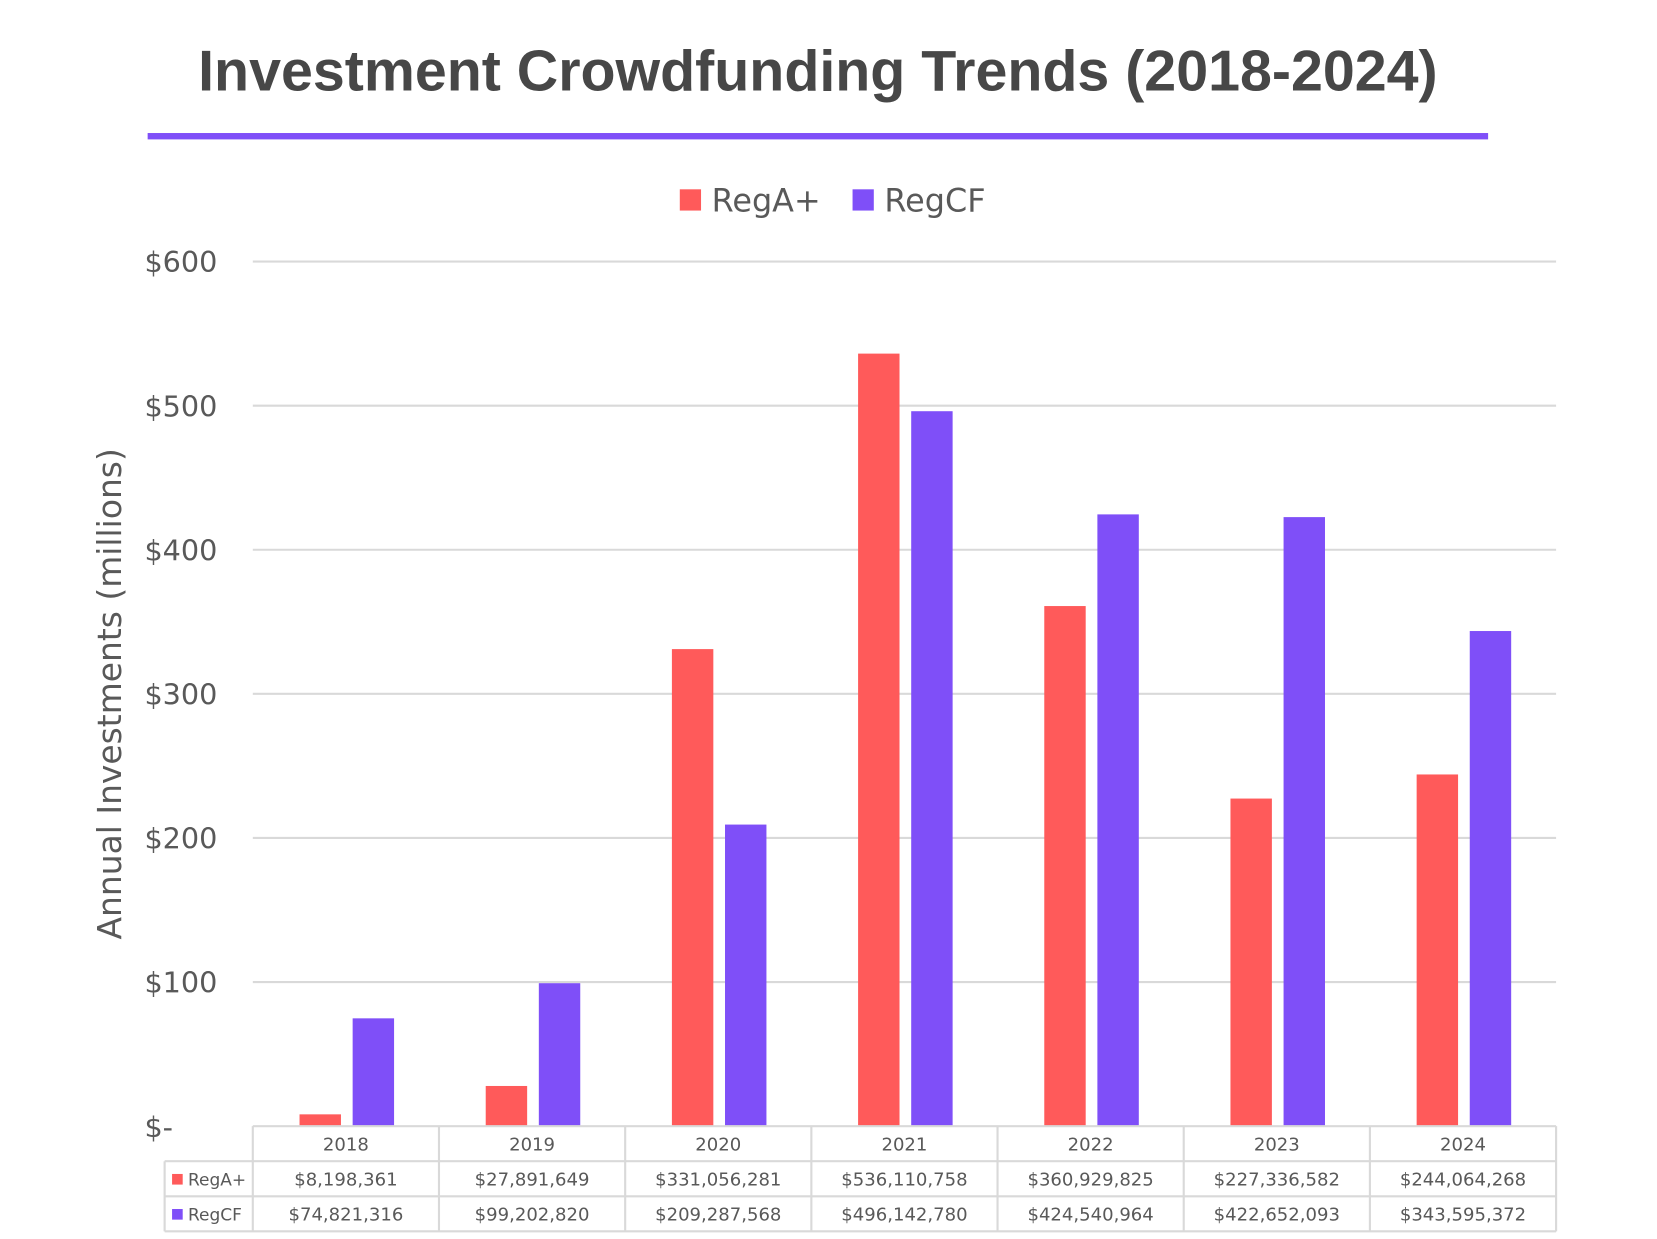 The image size is (1657, 1239). Describe the element at coordinates (215, 1216) in the screenshot. I see `table-series-label: RegCF` at that location.